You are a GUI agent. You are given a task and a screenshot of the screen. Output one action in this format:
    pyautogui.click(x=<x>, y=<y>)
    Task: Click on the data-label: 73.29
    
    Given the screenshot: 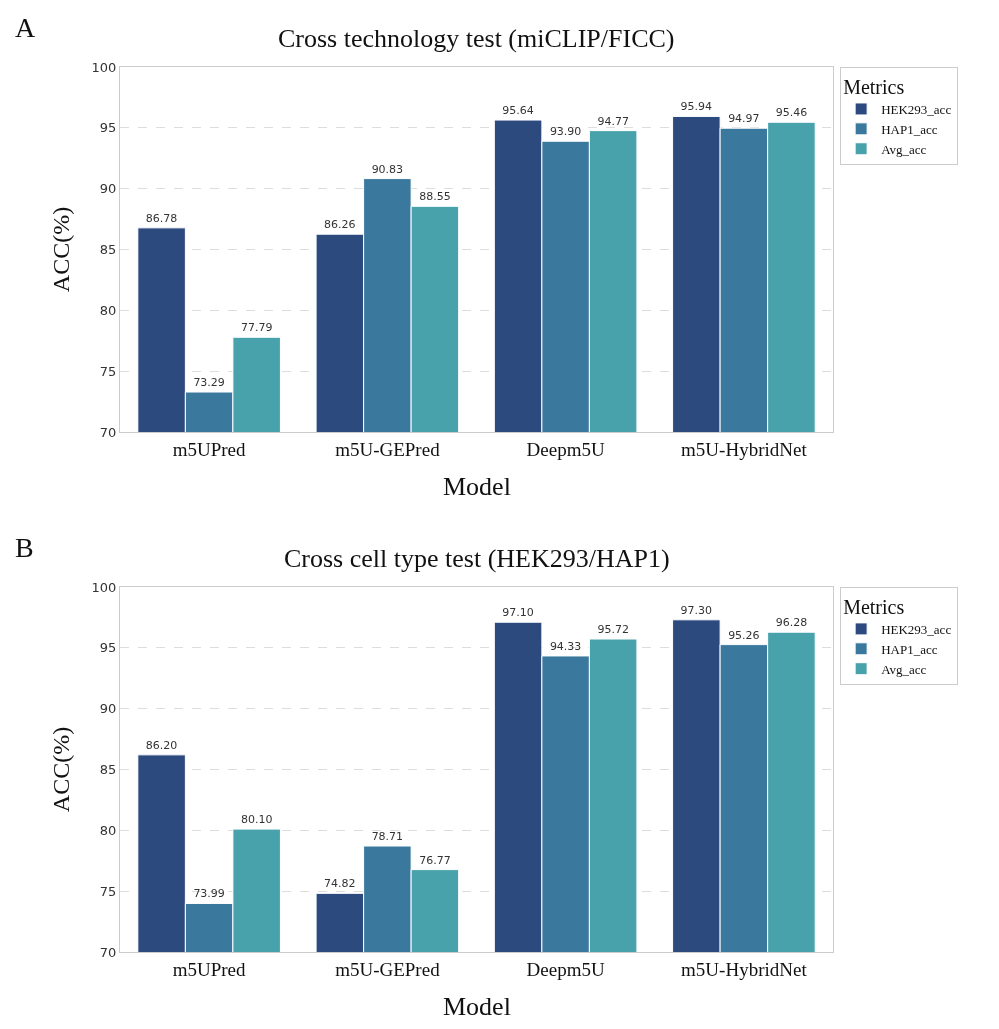 What is the action you would take?
    pyautogui.click(x=209, y=383)
    